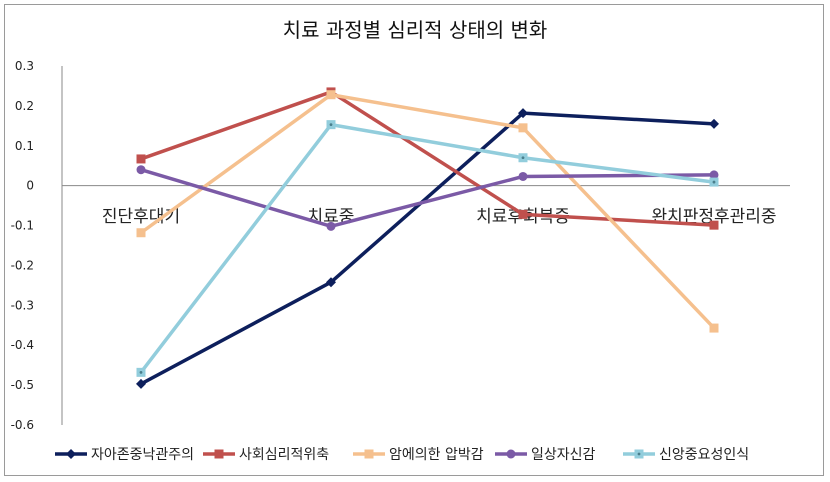 Image resolution: width=830 pixels, height=482 pixels. What do you see at coordinates (704, 455) in the screenshot?
I see `legend-label: 신앙중요성인식` at bounding box center [704, 455].